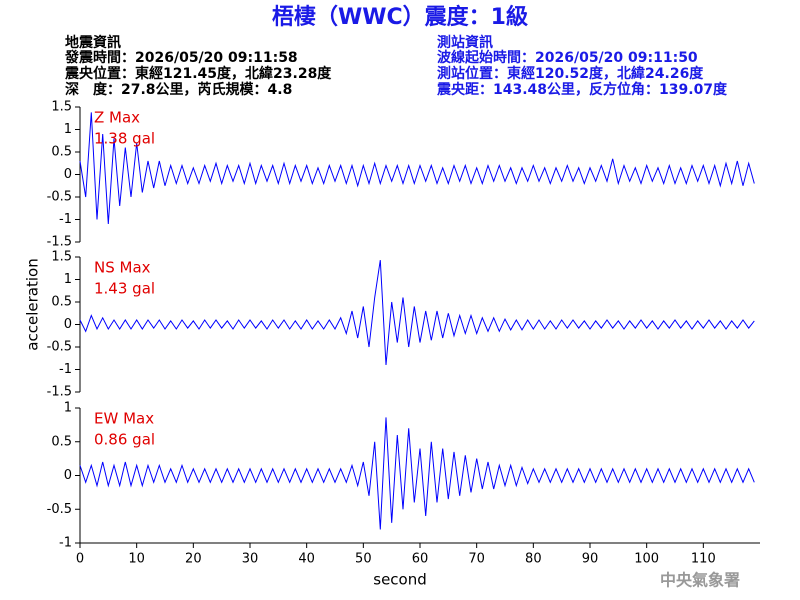  Describe the element at coordinates (33, 304) in the screenshot. I see `y-axis-label: acceleration` at that location.